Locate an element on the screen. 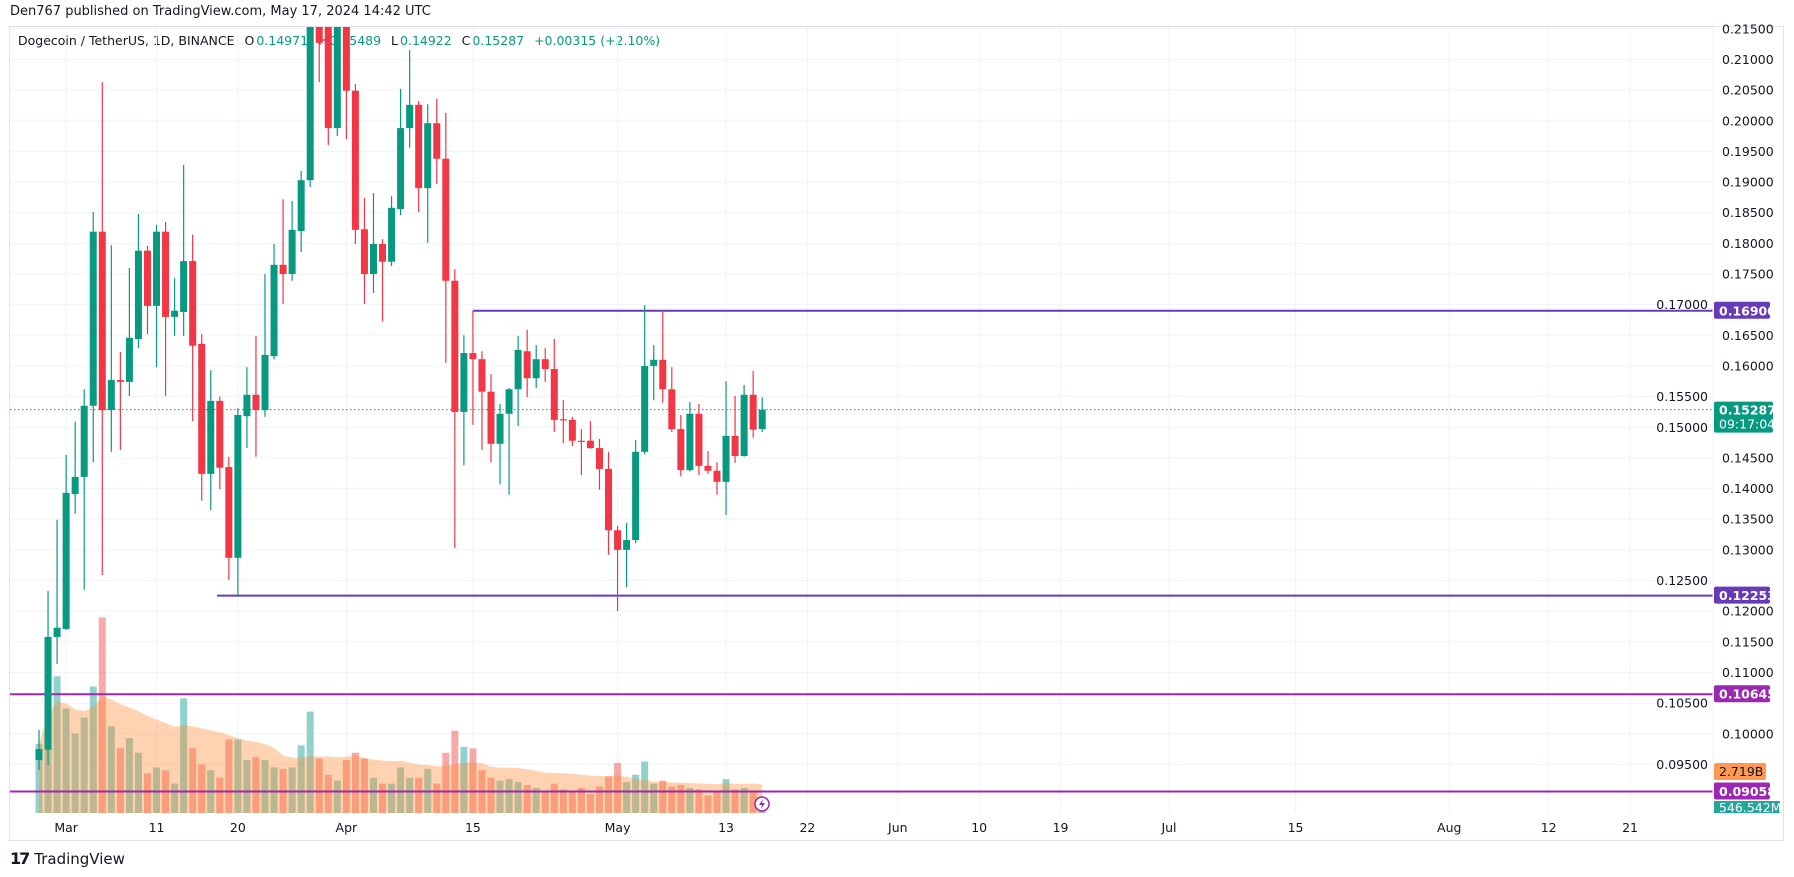  volume-last-label: 546.542M is located at coordinates (1750, 807).